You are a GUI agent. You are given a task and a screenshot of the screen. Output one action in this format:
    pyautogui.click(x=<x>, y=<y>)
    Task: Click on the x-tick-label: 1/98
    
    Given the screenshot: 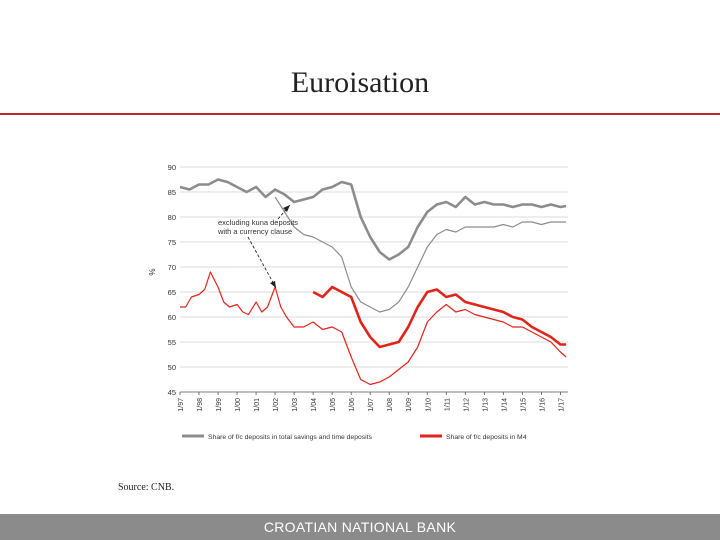 What is the action you would take?
    pyautogui.click(x=200, y=405)
    